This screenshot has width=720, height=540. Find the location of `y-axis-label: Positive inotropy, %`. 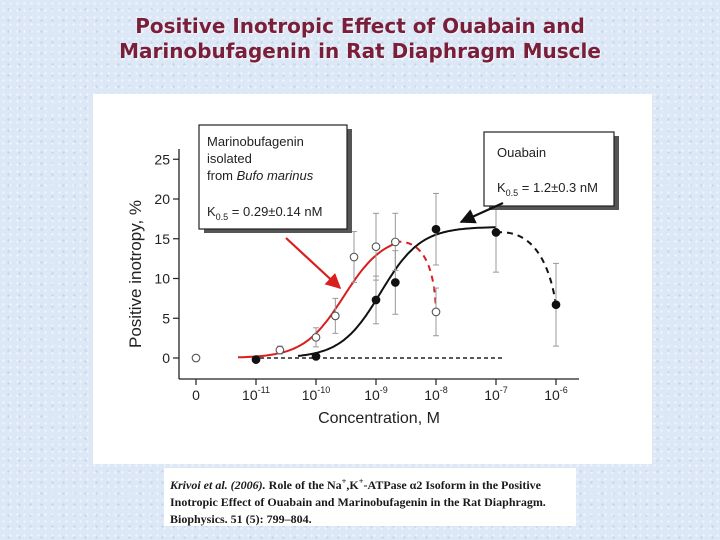

y-axis-label: Positive inotropy, % is located at coordinates (135, 274).